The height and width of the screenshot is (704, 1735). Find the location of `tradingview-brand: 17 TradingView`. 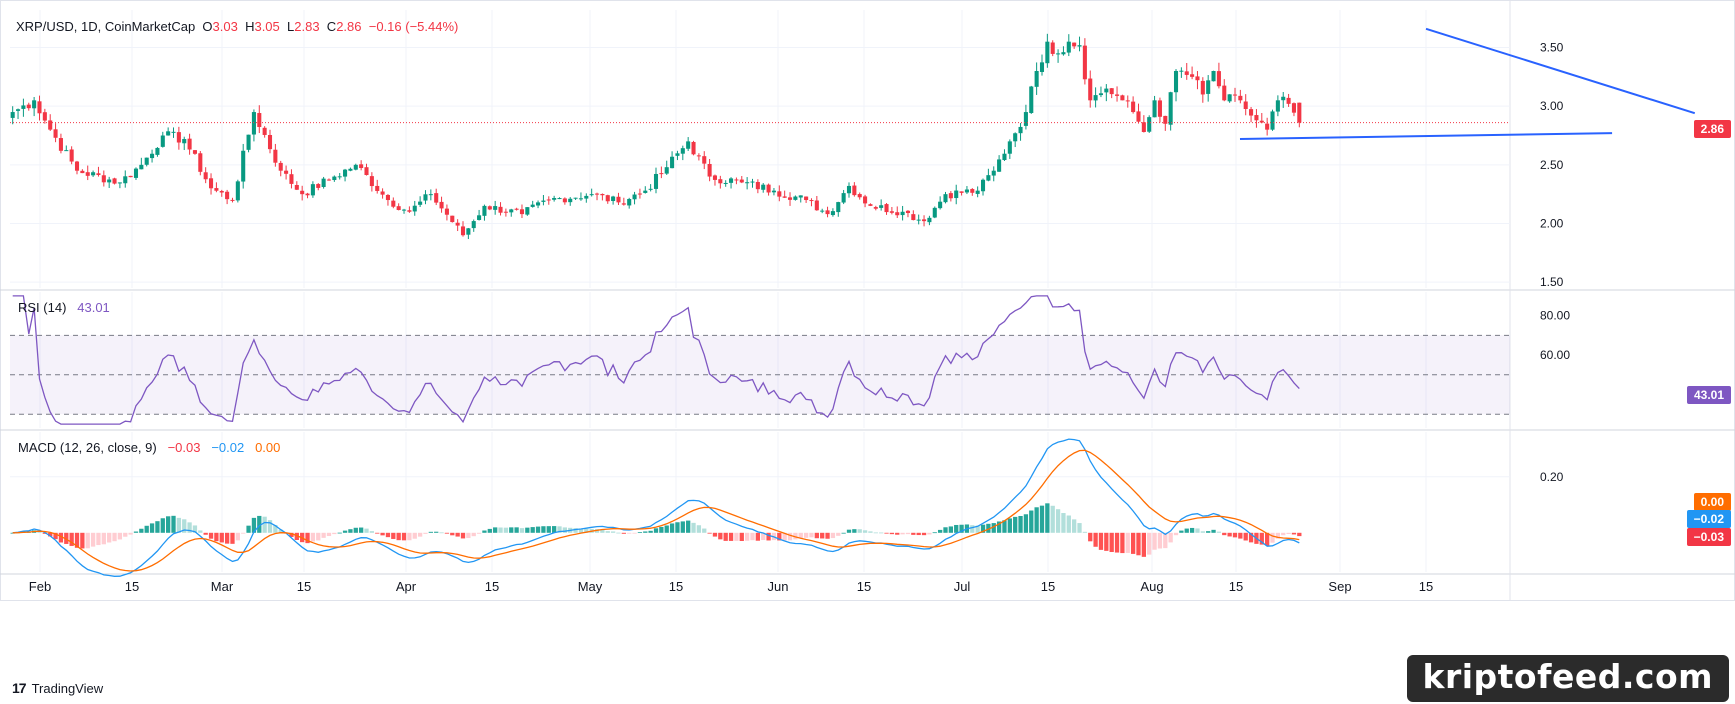

tradingview-brand: 17 TradingView is located at coordinates (57, 688).